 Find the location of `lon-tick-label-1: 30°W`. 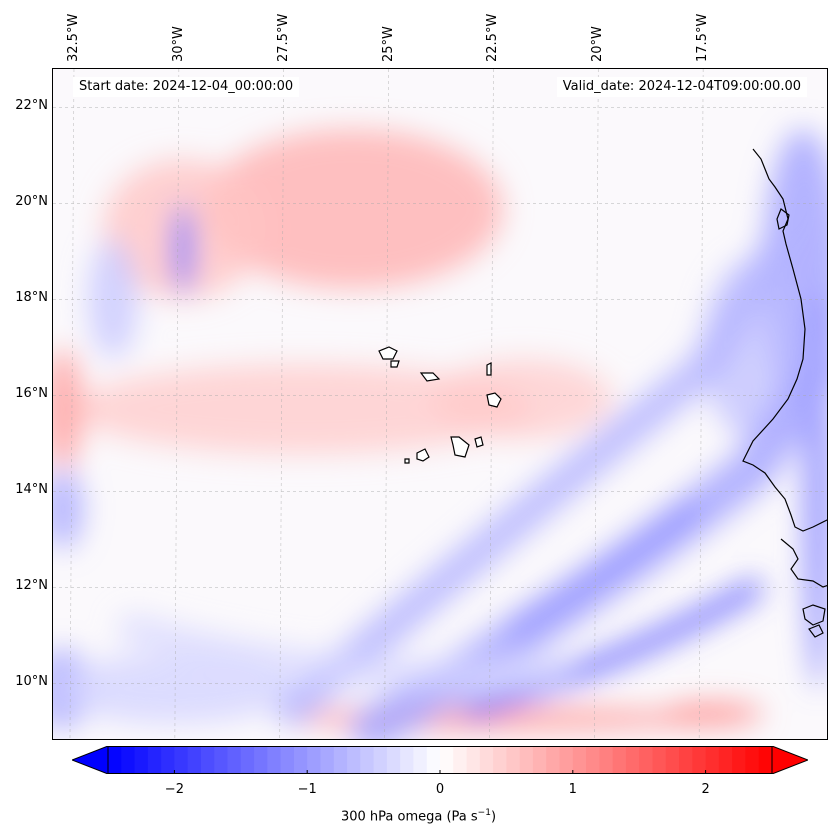

lon-tick-label-1: 30°W is located at coordinates (178, 44).